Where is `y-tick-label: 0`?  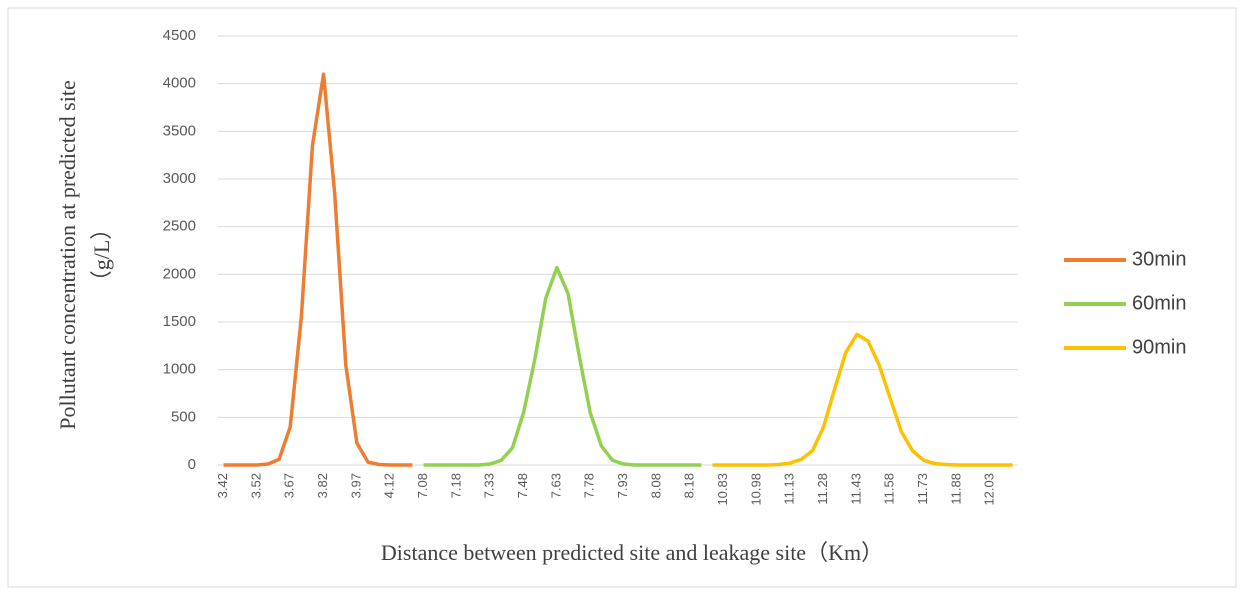 y-tick-label: 0 is located at coordinates (192, 464).